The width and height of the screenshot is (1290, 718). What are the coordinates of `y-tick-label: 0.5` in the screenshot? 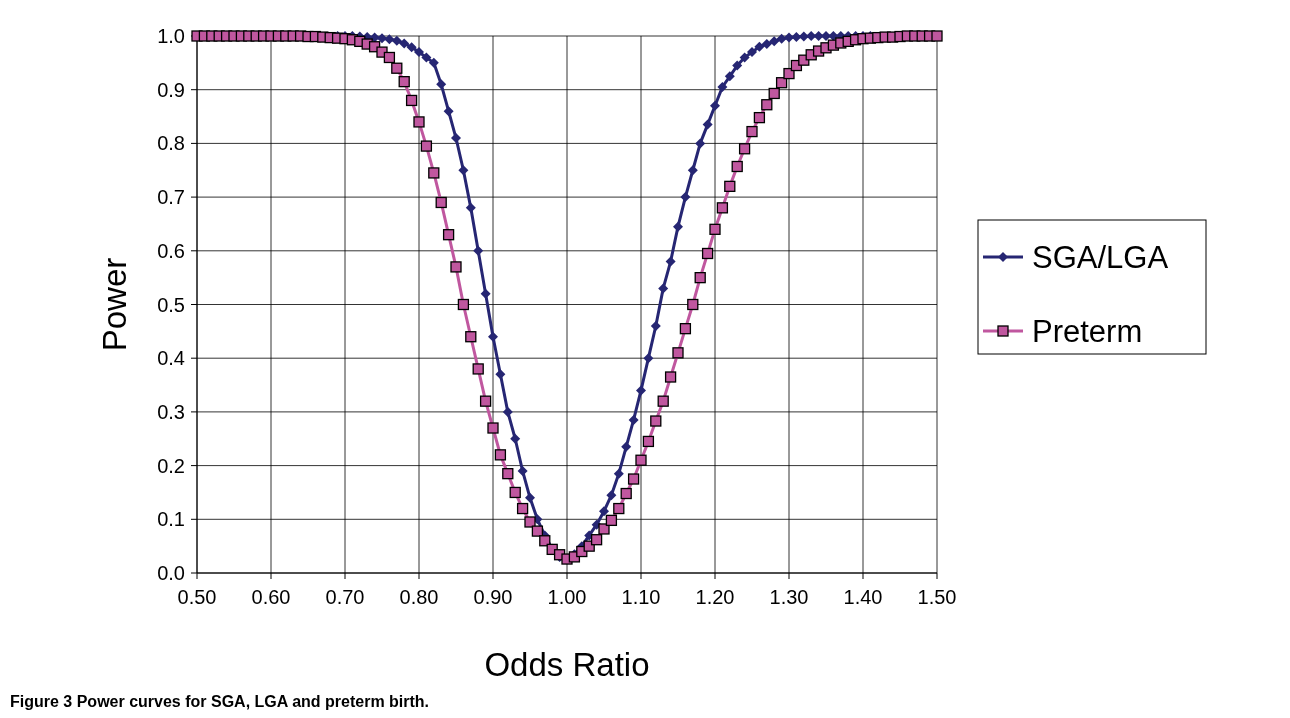 It's located at (171, 304).